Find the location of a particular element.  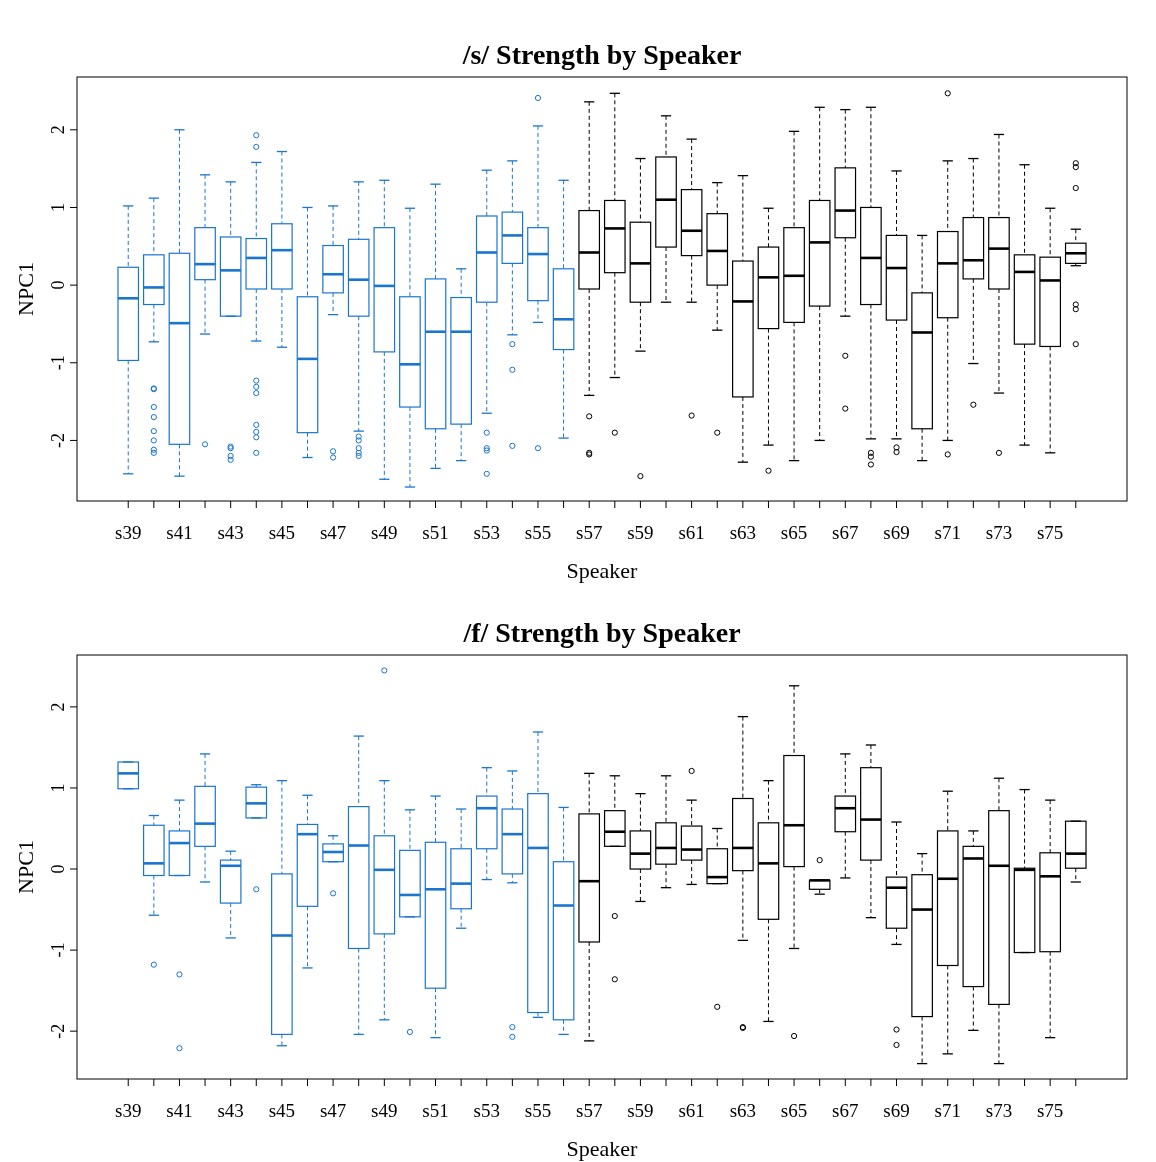

chart-title: /f/ Strength by Speaker is located at coordinates (601, 632).